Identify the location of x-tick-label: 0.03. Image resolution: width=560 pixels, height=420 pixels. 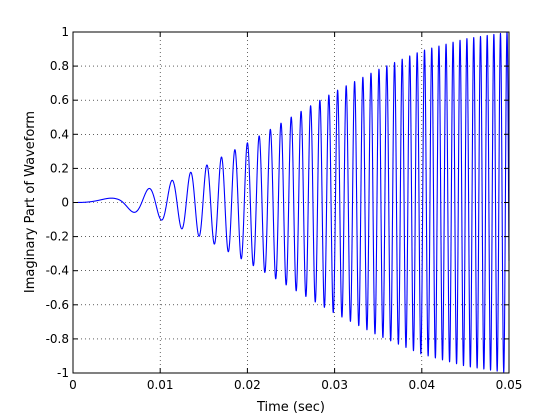
(334, 385).